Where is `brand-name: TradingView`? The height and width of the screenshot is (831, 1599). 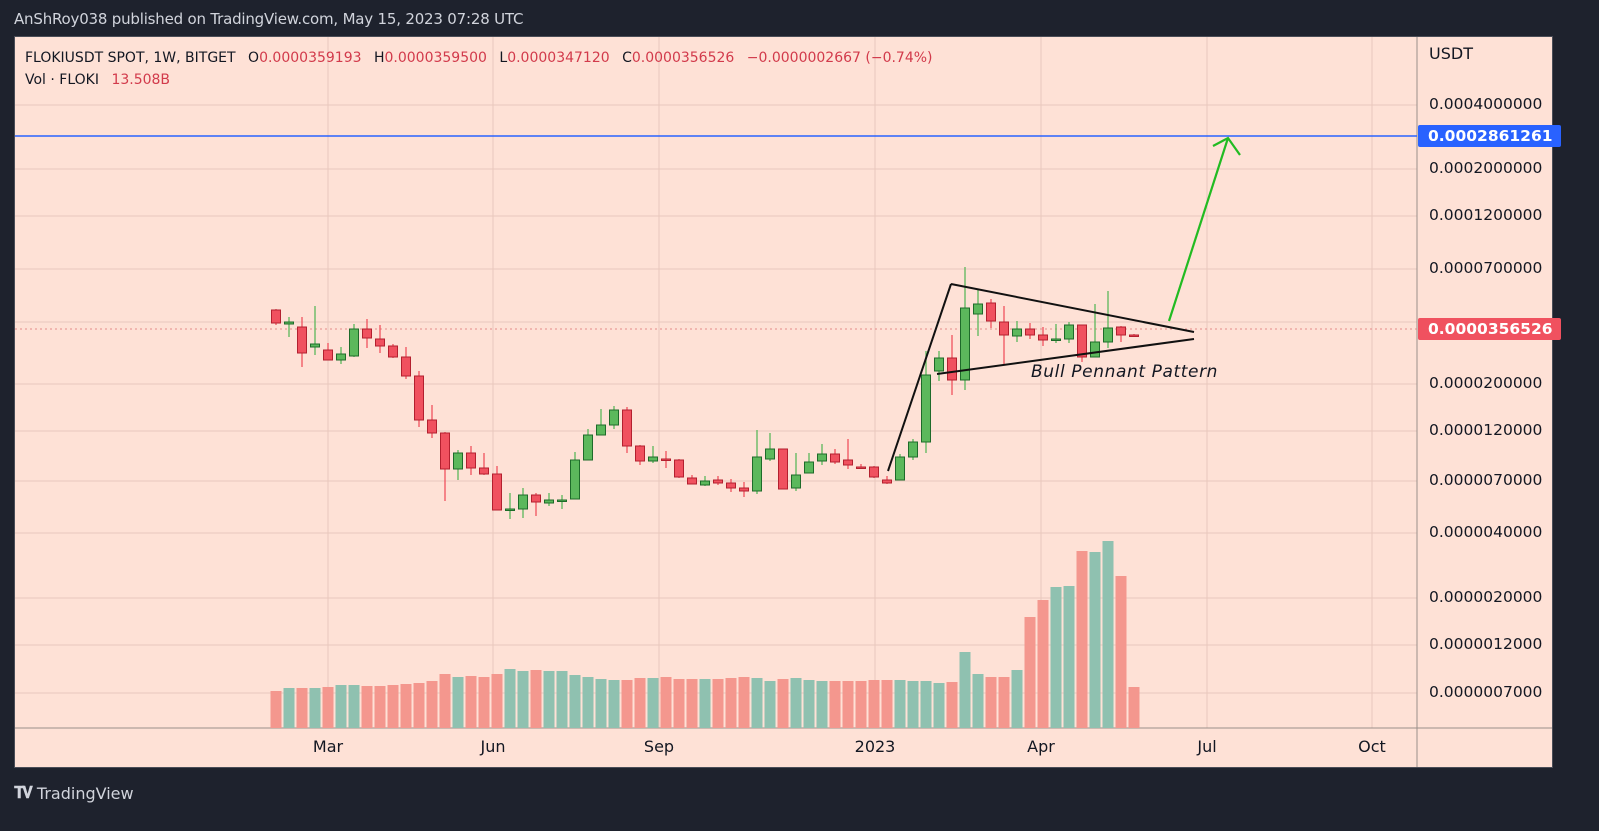 brand-name: TradingView is located at coordinates (85, 793).